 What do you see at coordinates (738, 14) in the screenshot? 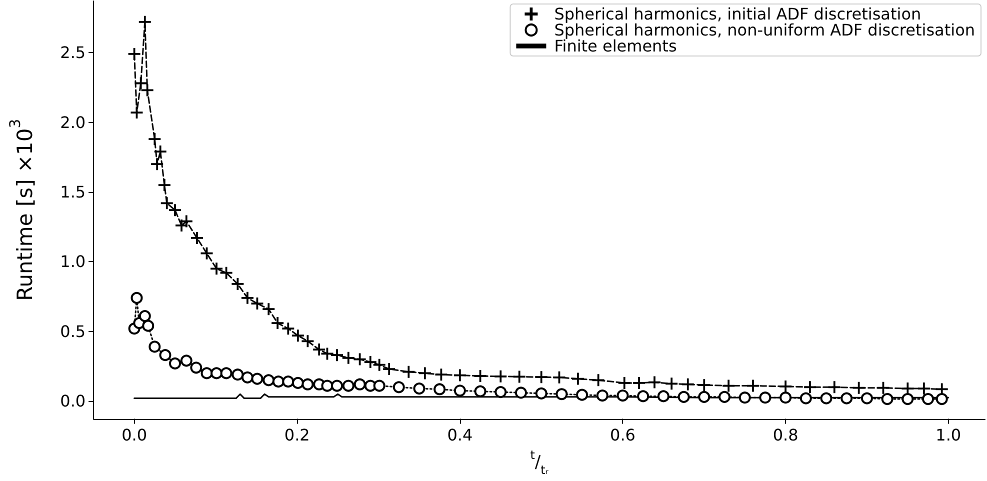
I see `legend-label: Spherical harmonics, initial ADF discretisation` at bounding box center [738, 14].